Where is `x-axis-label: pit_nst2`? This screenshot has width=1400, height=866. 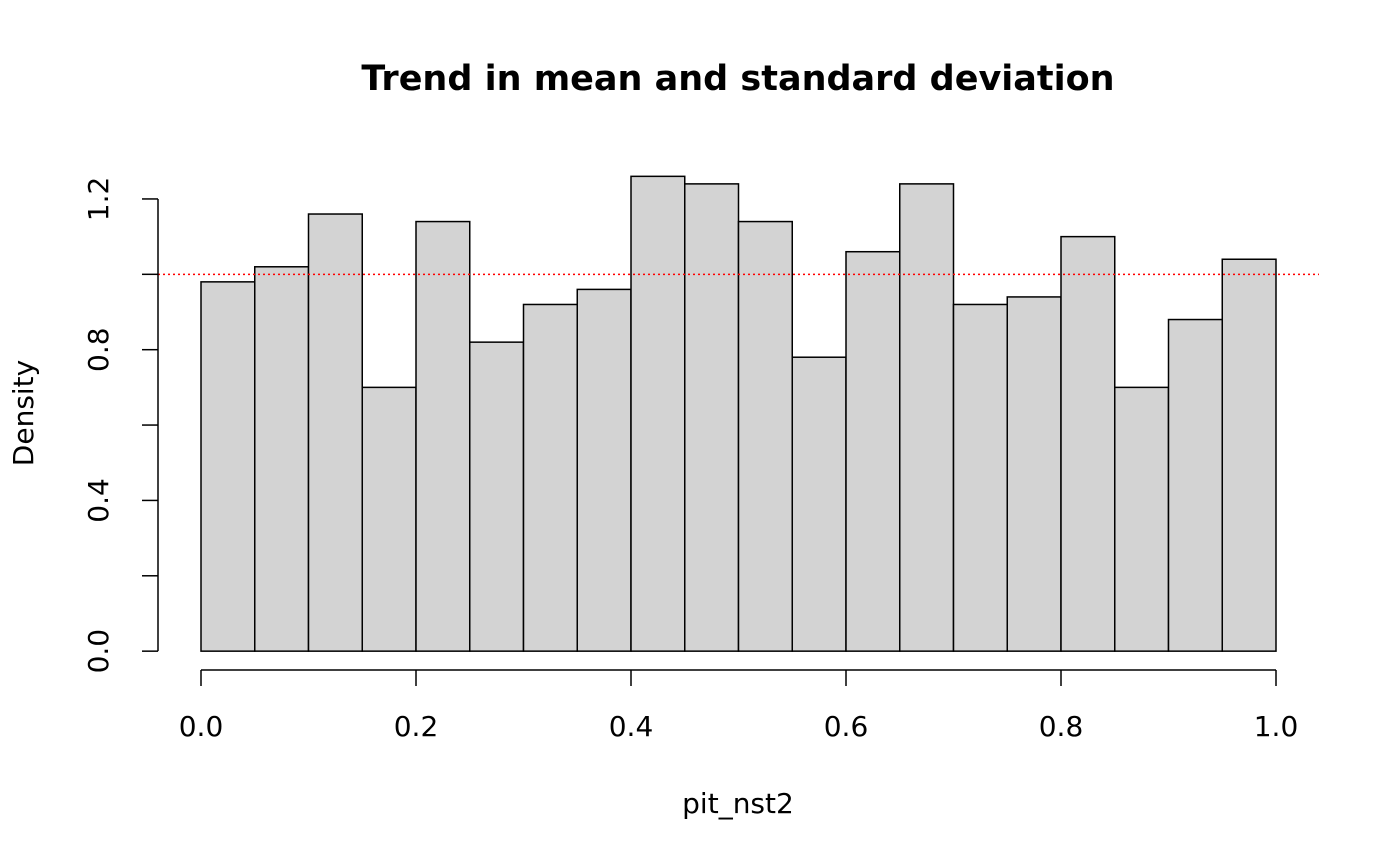
x-axis-label: pit_nst2 is located at coordinates (738, 803).